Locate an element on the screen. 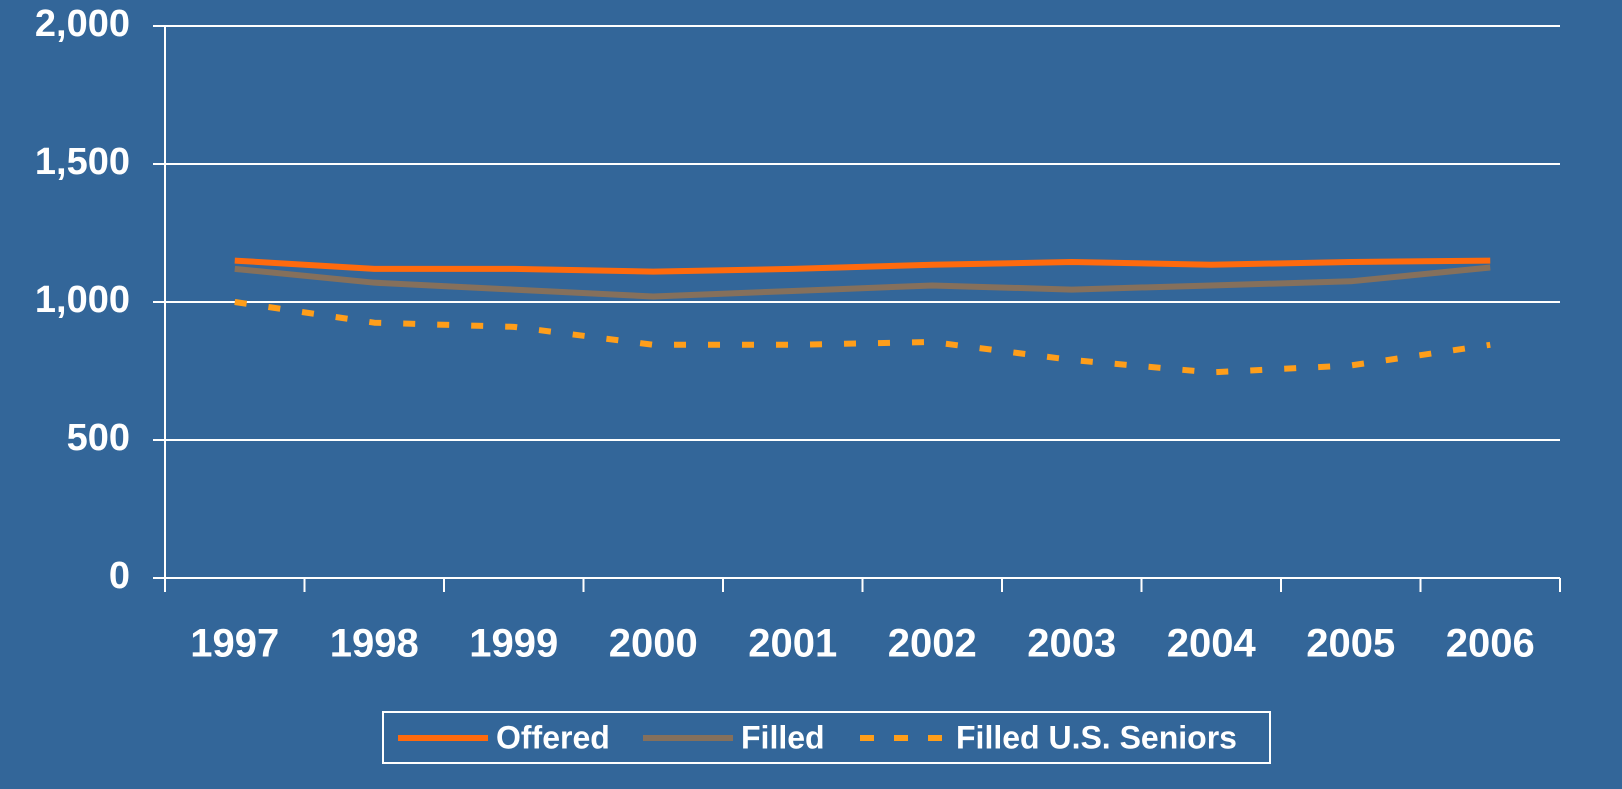 The height and width of the screenshot is (789, 1622). y-tick-label: 1,000 is located at coordinates (82, 300).